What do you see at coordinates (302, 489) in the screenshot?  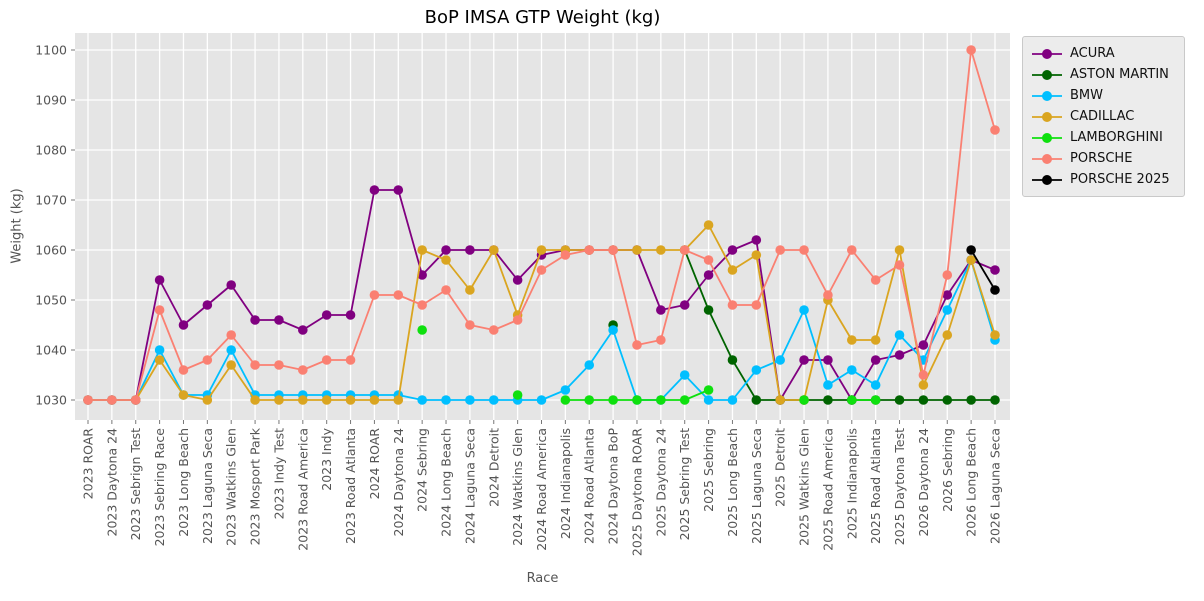 I see `svg-text: 2023 Road America` at bounding box center [302, 489].